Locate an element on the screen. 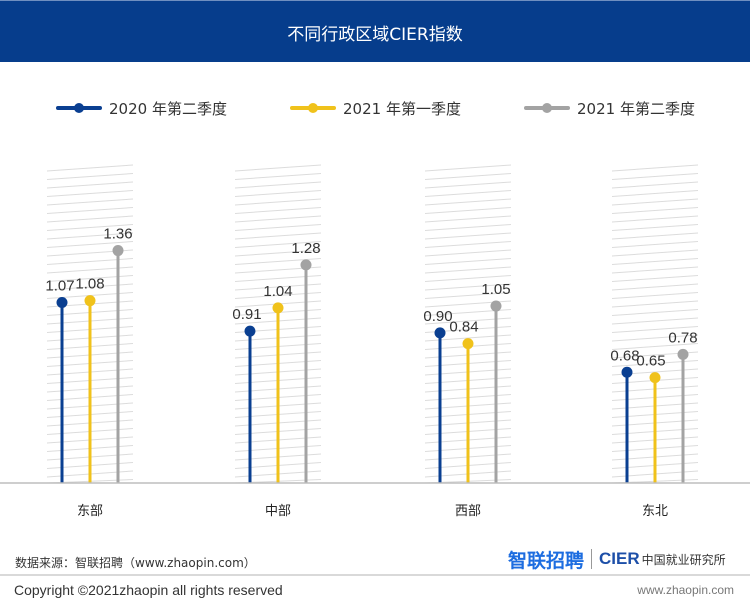 The image size is (750, 615). value-label: 1.04 is located at coordinates (277, 291).